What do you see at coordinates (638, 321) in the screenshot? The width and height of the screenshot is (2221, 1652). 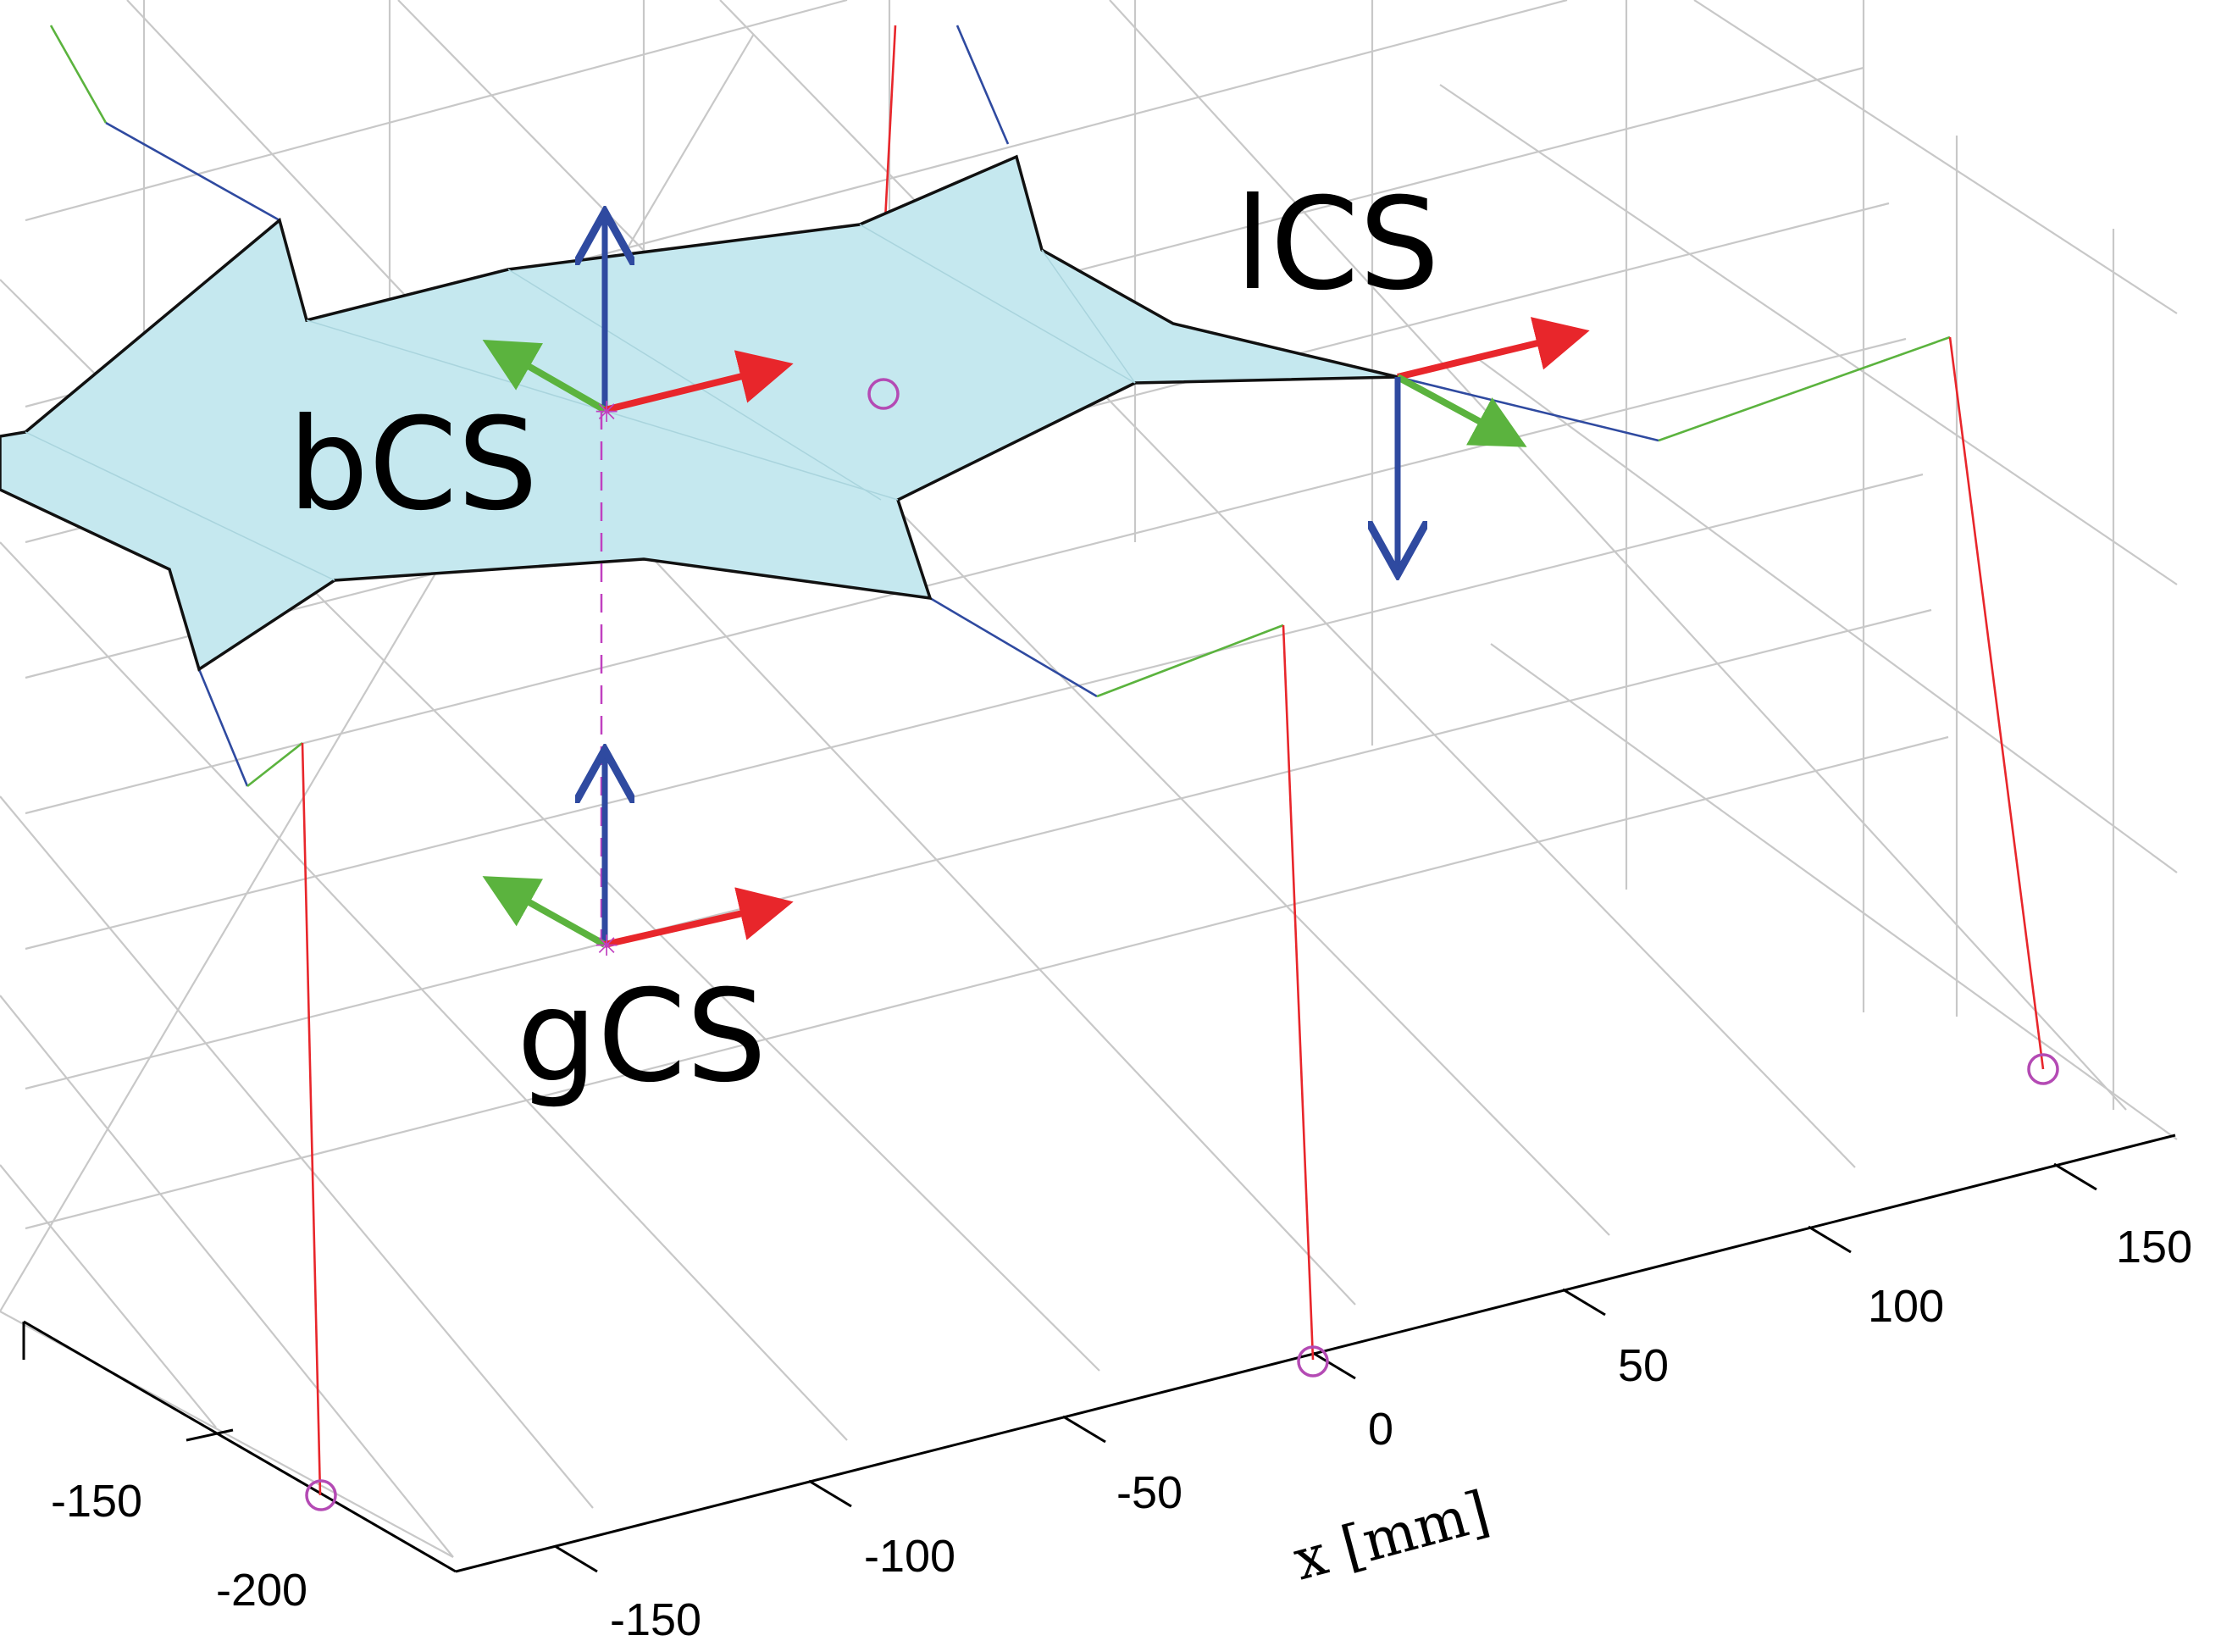 I see `bcs-frame: ✳` at bounding box center [638, 321].